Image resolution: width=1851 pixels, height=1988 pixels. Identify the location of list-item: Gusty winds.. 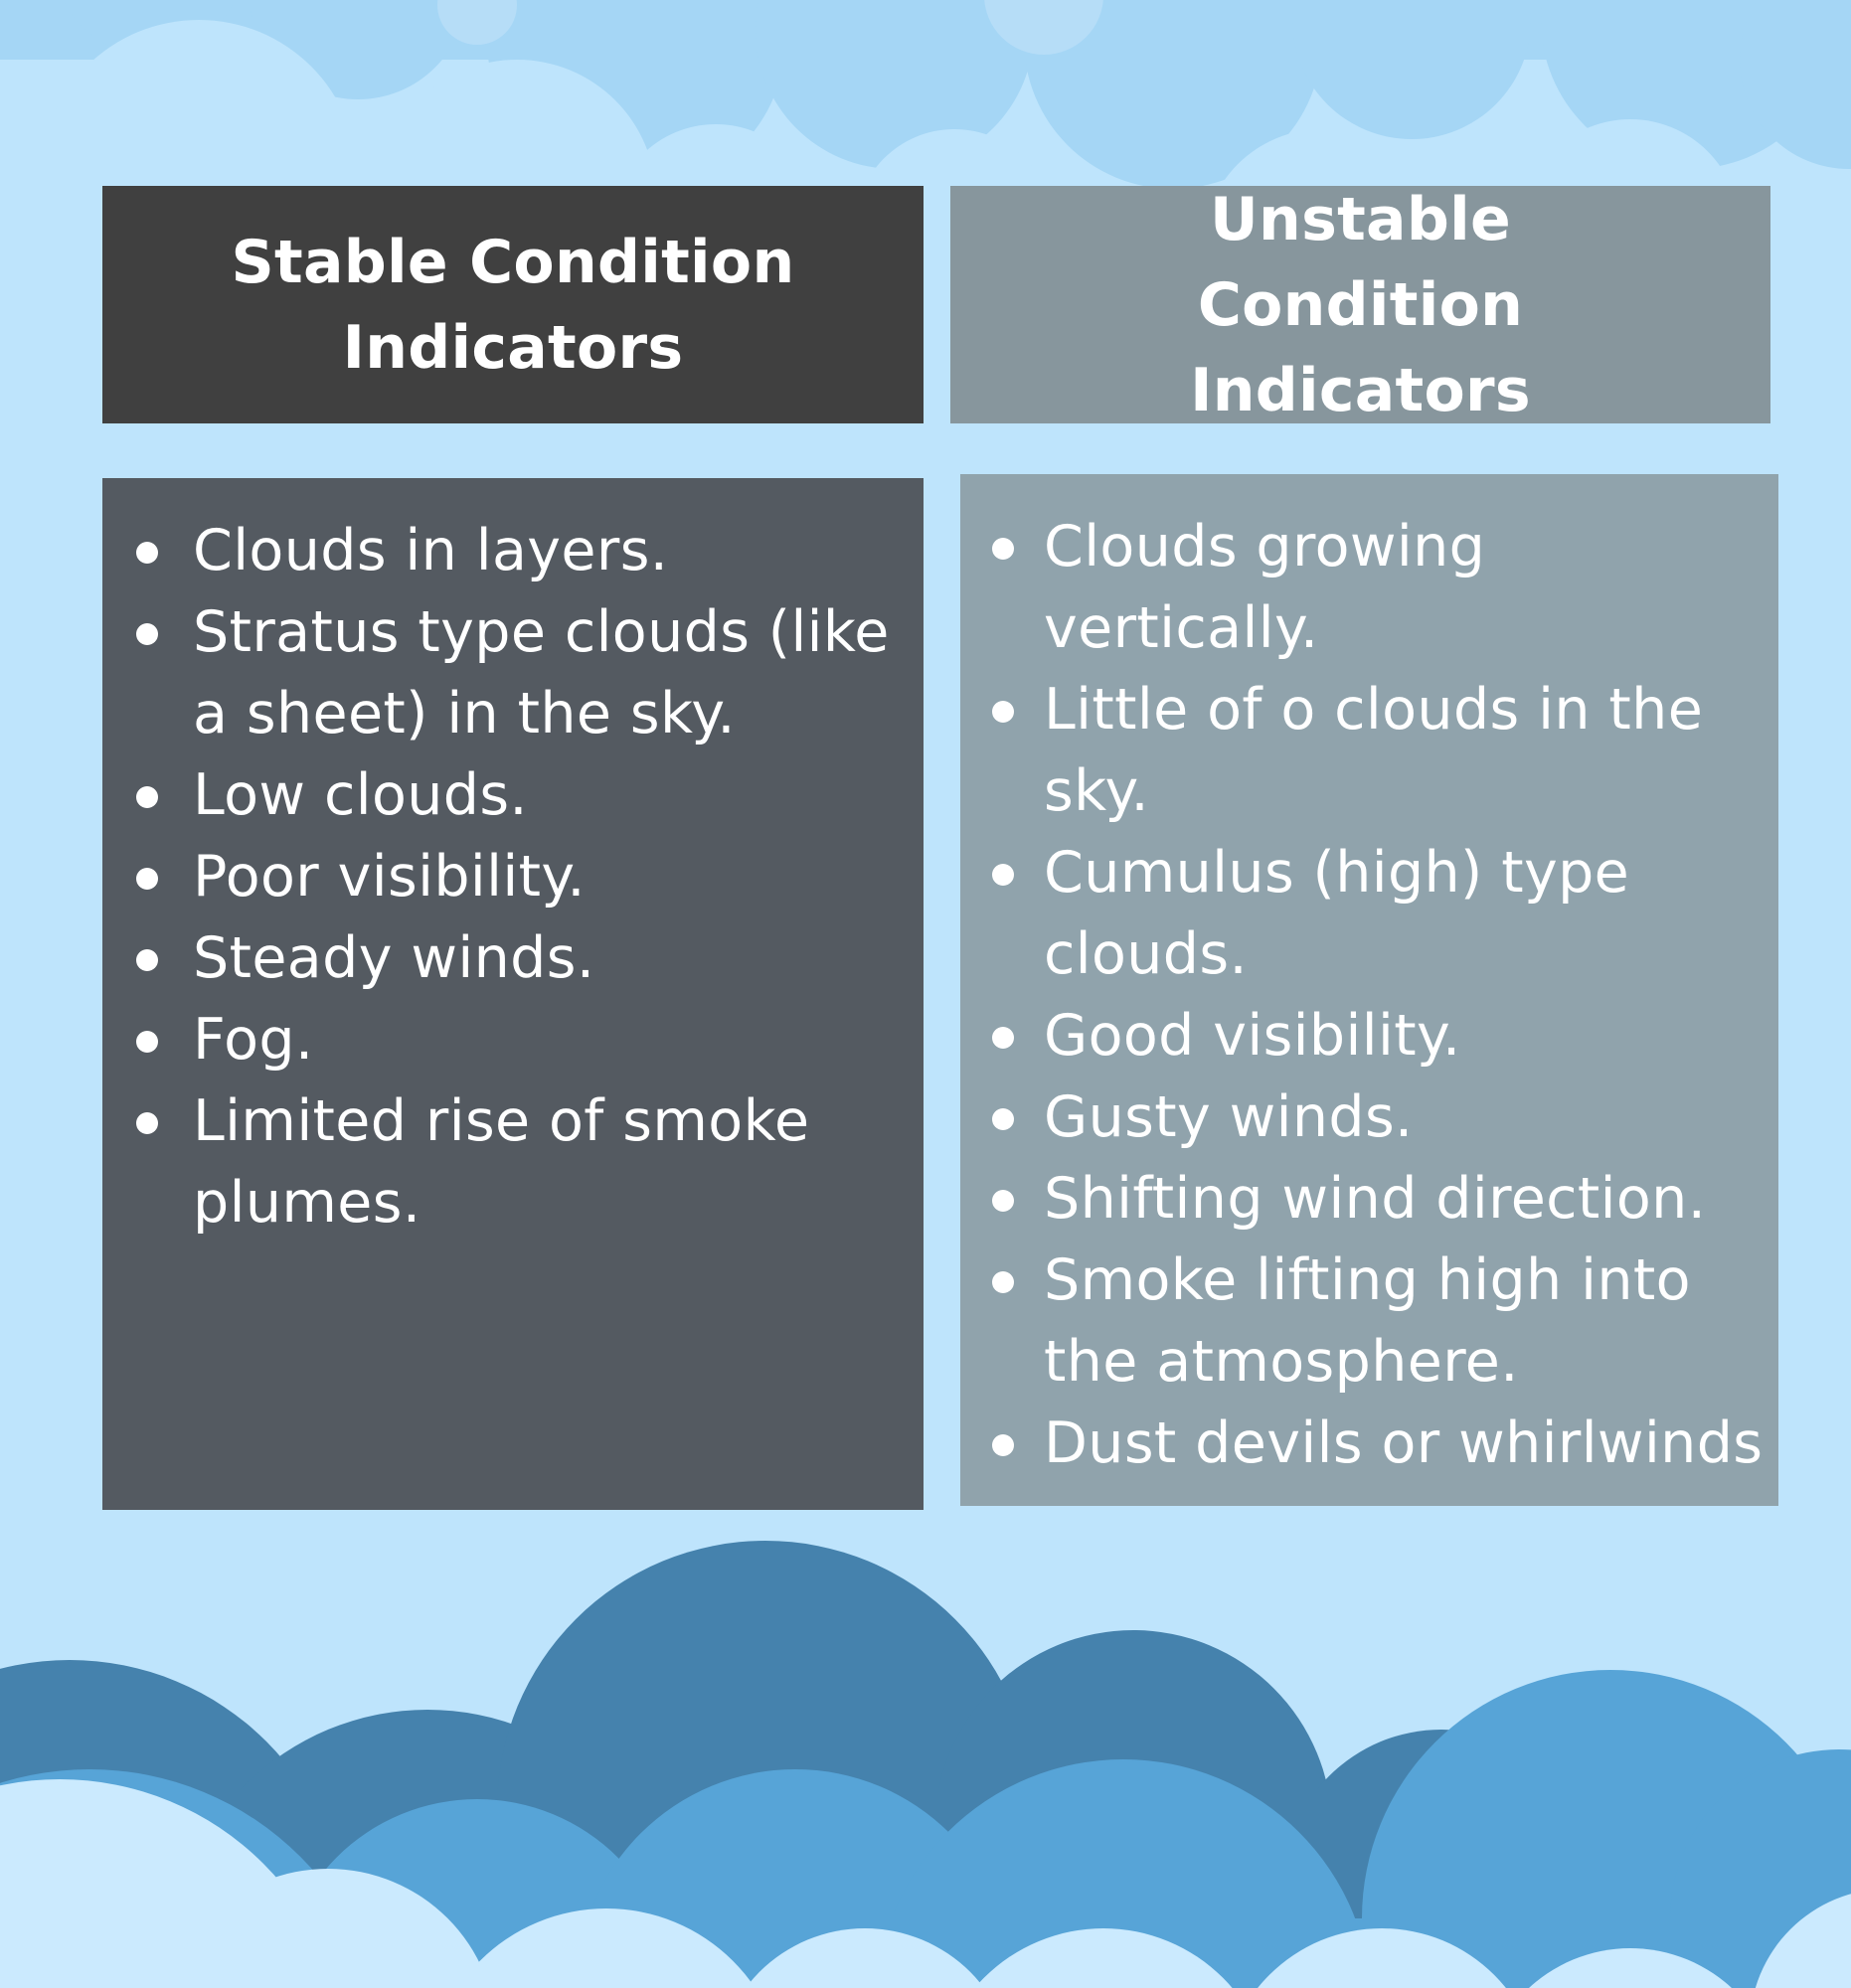
(1369, 1117).